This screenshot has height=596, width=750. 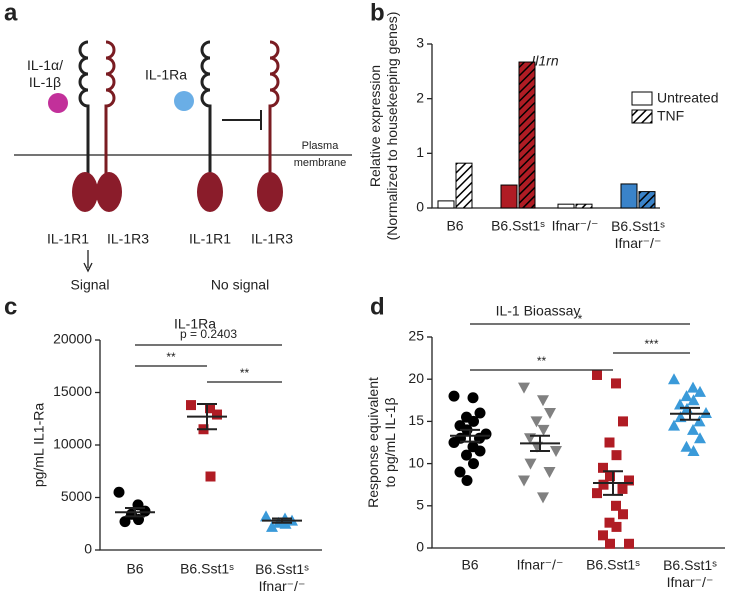 What do you see at coordinates (76, 496) in the screenshot?
I see `y-tick-label: 5000` at bounding box center [76, 496].